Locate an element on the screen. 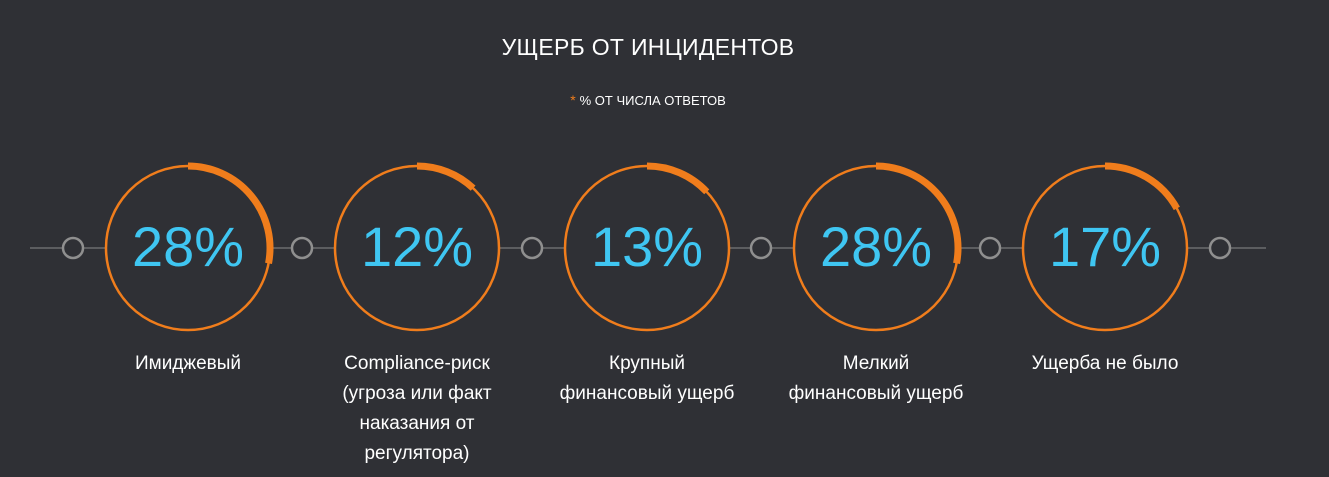 The height and width of the screenshot is (477, 1329). category-label-3: Крупный финансовый ущерб is located at coordinates (647, 379).